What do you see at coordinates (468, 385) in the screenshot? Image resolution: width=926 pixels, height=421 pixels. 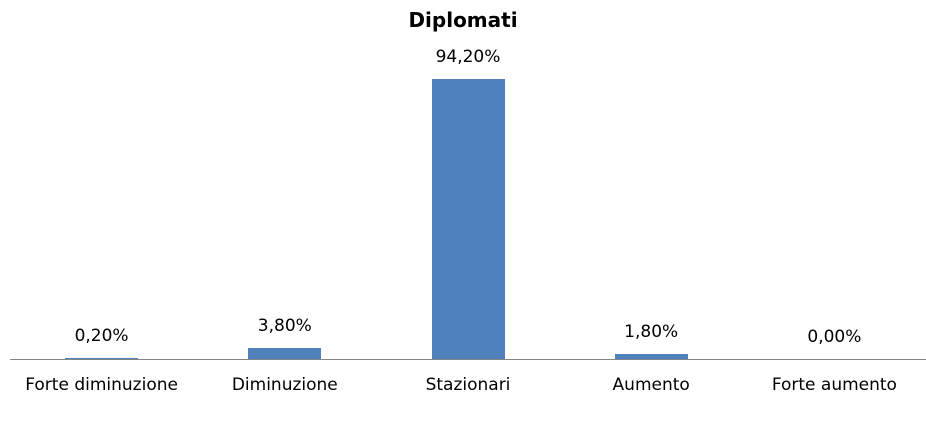 I see `x-tick-label: Stazionari` at bounding box center [468, 385].